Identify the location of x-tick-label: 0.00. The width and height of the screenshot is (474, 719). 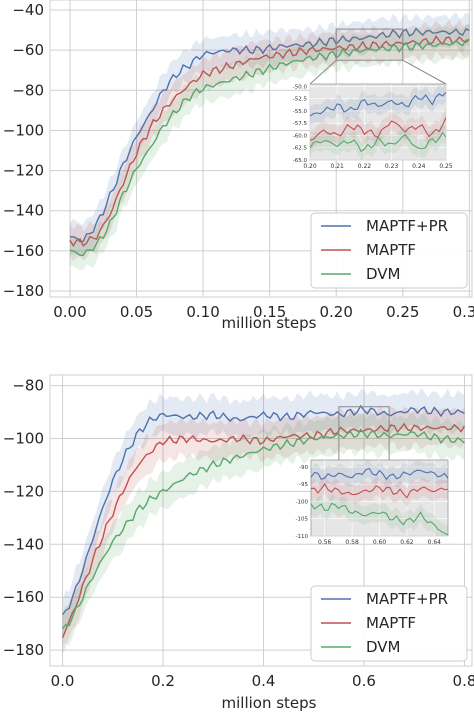
(69, 312).